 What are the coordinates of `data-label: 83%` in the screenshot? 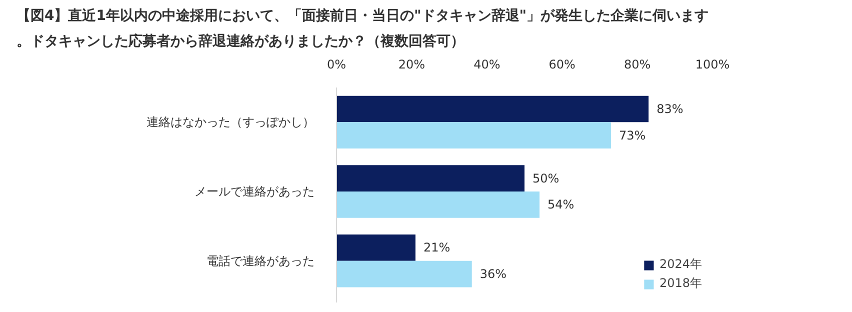 It's located at (670, 109).